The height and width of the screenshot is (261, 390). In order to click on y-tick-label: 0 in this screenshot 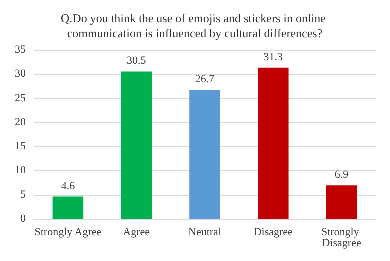, I will do `click(23, 219)`.